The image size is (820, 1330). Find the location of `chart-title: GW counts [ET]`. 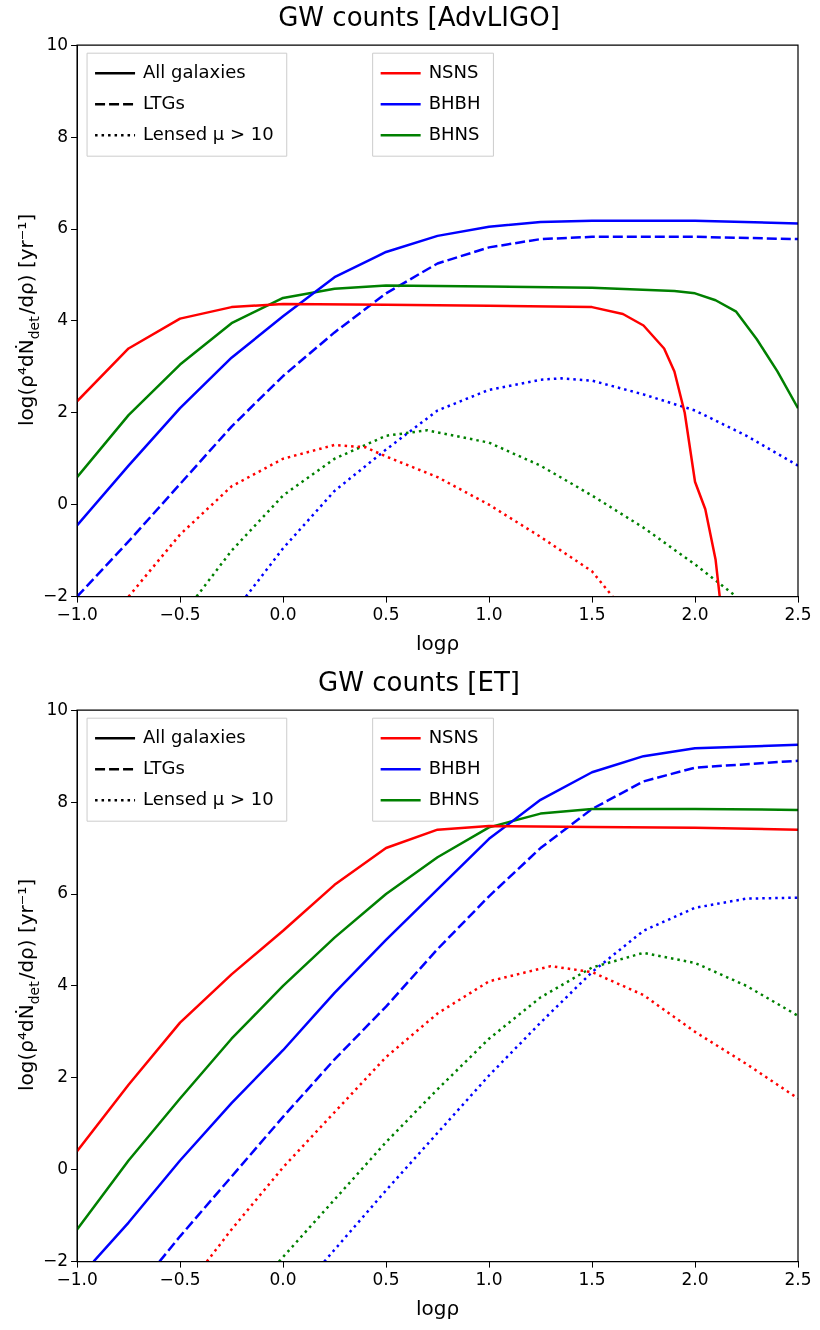

chart-title: GW counts [ET] is located at coordinates (419, 682).